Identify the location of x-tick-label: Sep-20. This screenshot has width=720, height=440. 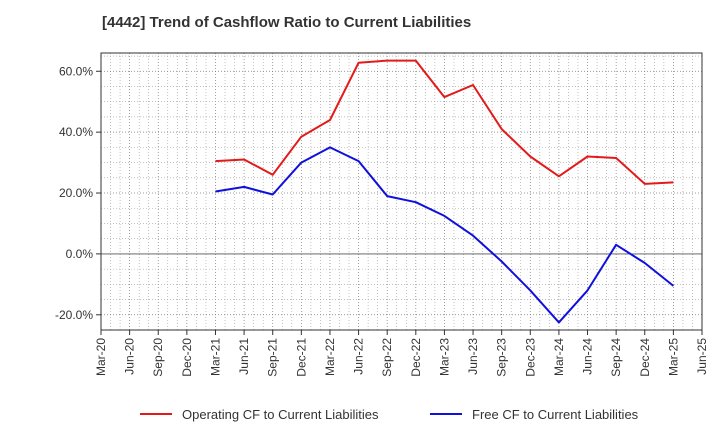
(158, 357).